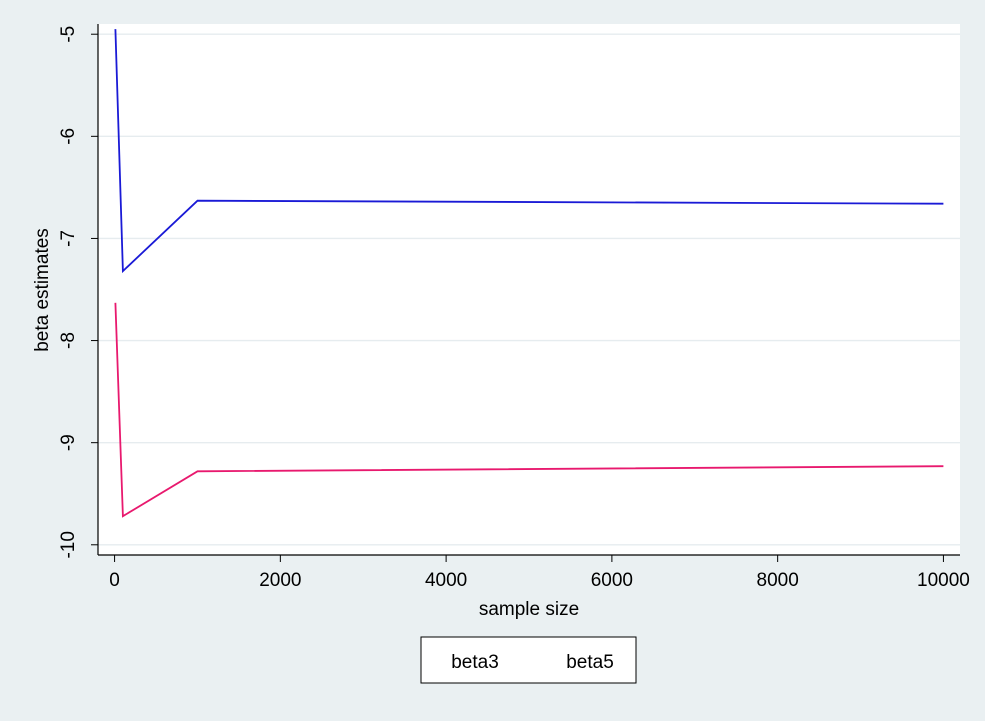 The image size is (985, 721). I want to click on x-tick-label: 2000, so click(280, 580).